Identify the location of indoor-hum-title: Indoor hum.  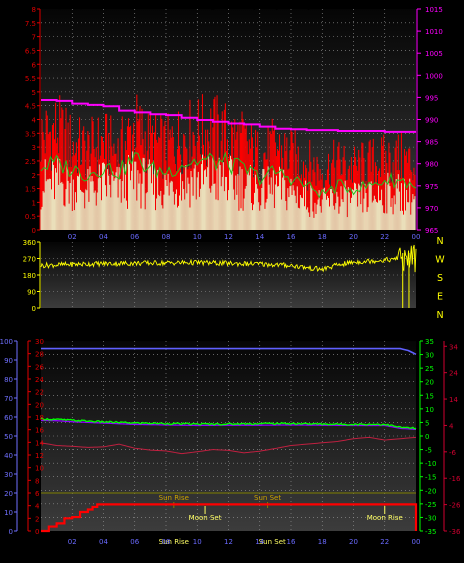
(146, 327).